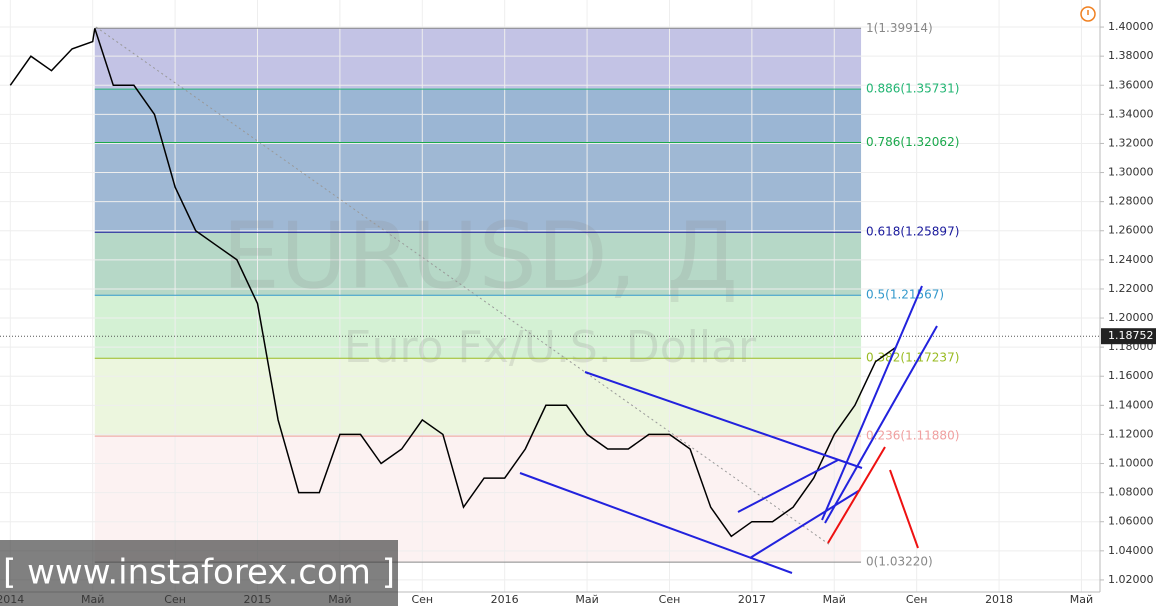 The image size is (1156, 609). Describe the element at coordinates (912, 232) in the screenshot. I see `fib-label: 0.618(1.25897)` at that location.